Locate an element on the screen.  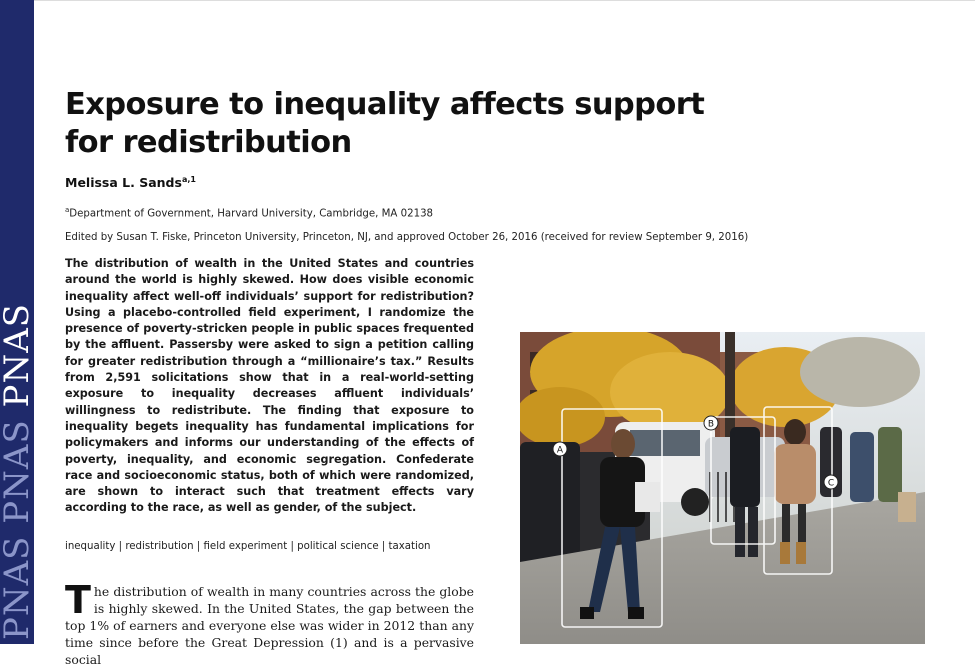
affiliation-superscript: a is located at coordinates (67, 210).